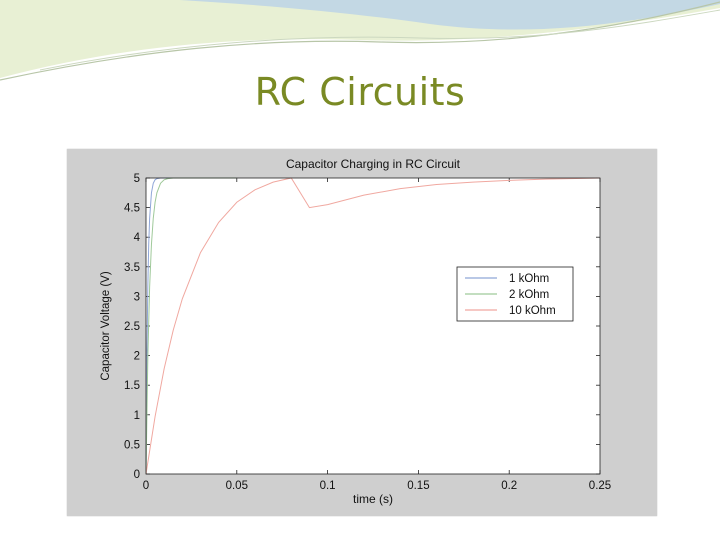 This screenshot has height=540, width=720. Describe the element at coordinates (132, 268) in the screenshot. I see `y-tick-label: 3.5` at that location.